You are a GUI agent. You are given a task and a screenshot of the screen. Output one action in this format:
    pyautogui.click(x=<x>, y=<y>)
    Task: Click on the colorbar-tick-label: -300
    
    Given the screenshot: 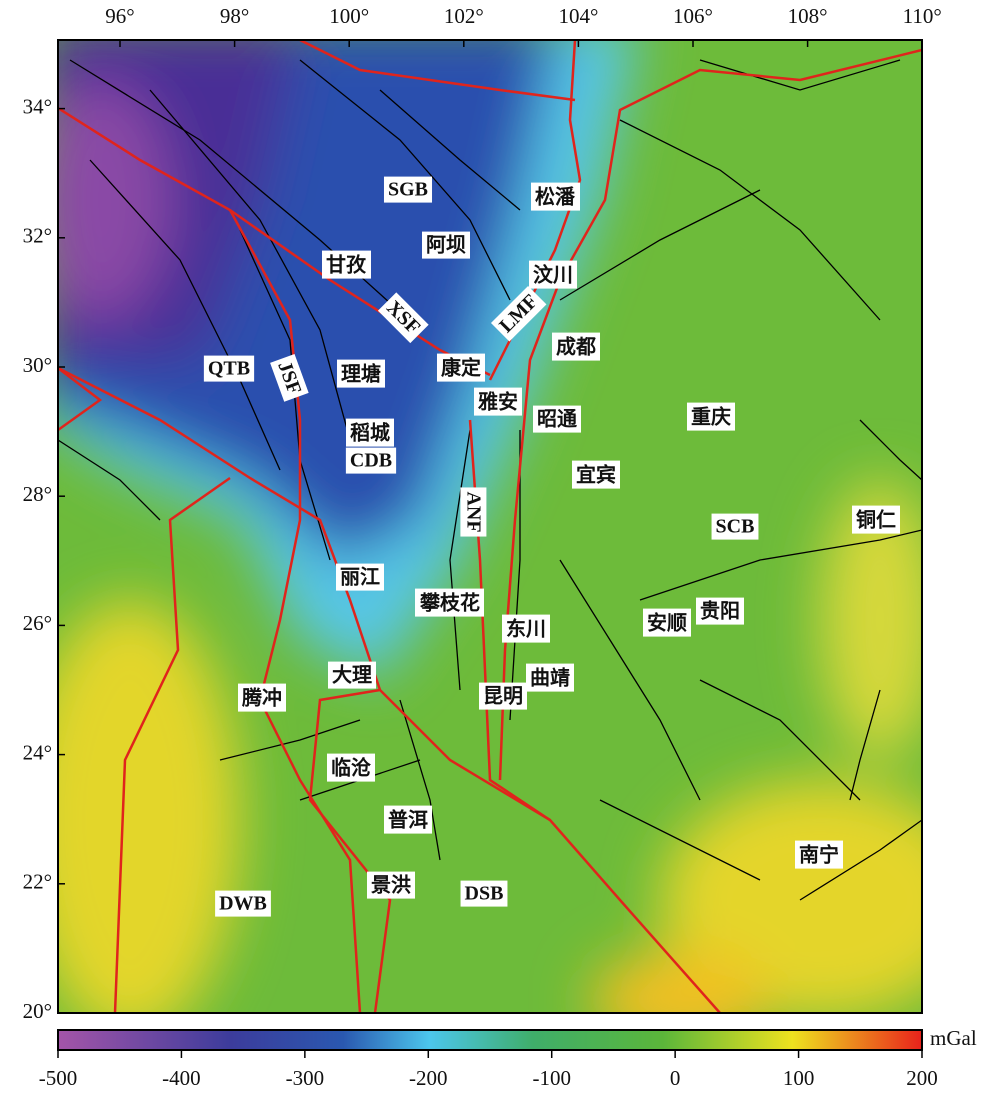 What is the action you would take?
    pyautogui.click(x=305, y=1078)
    